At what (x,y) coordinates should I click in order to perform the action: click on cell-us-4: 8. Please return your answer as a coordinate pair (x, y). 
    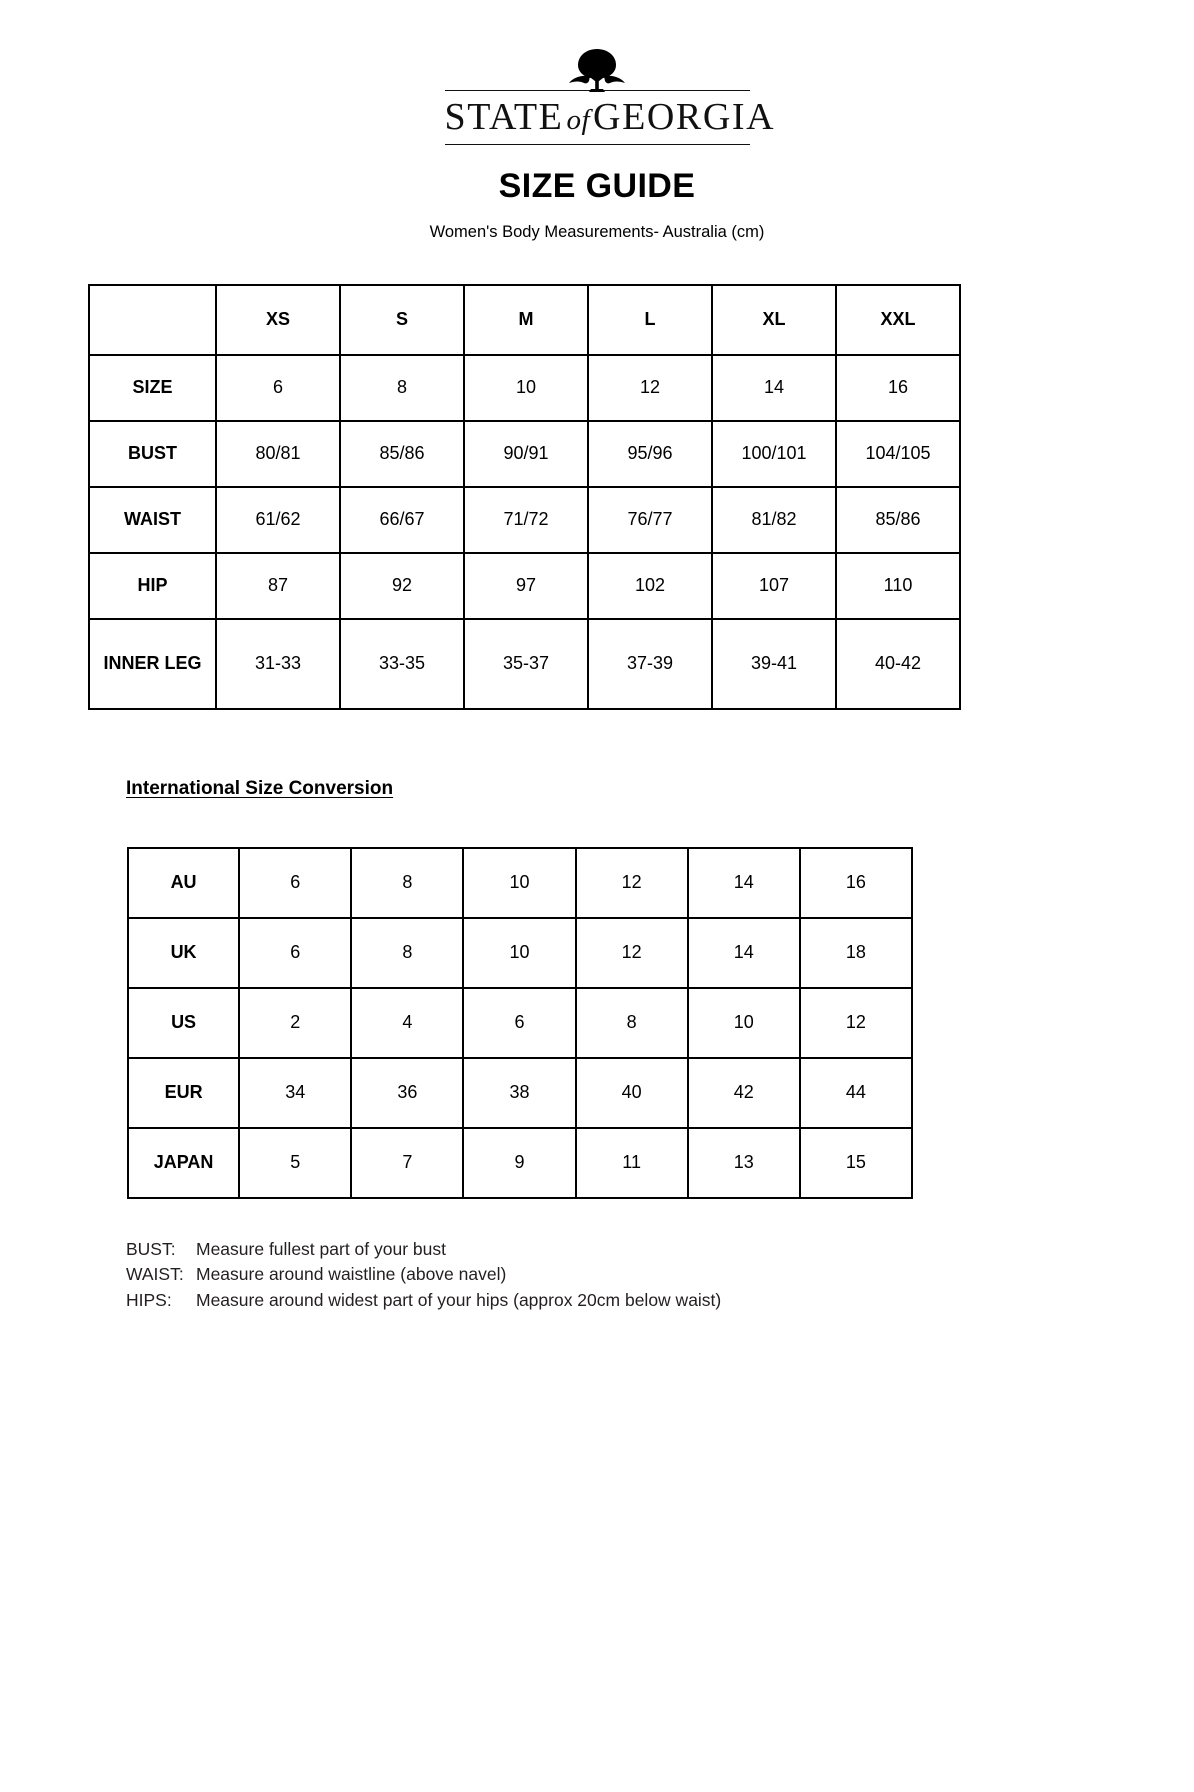
    Looking at the image, I should click on (631, 1022).